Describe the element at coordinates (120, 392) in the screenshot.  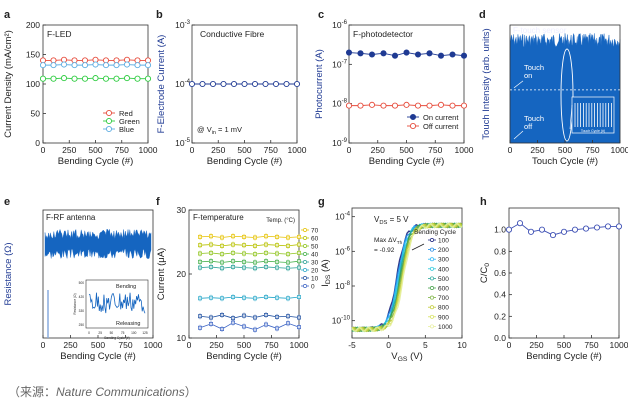
I see `caption-source: Nature Communications` at that location.